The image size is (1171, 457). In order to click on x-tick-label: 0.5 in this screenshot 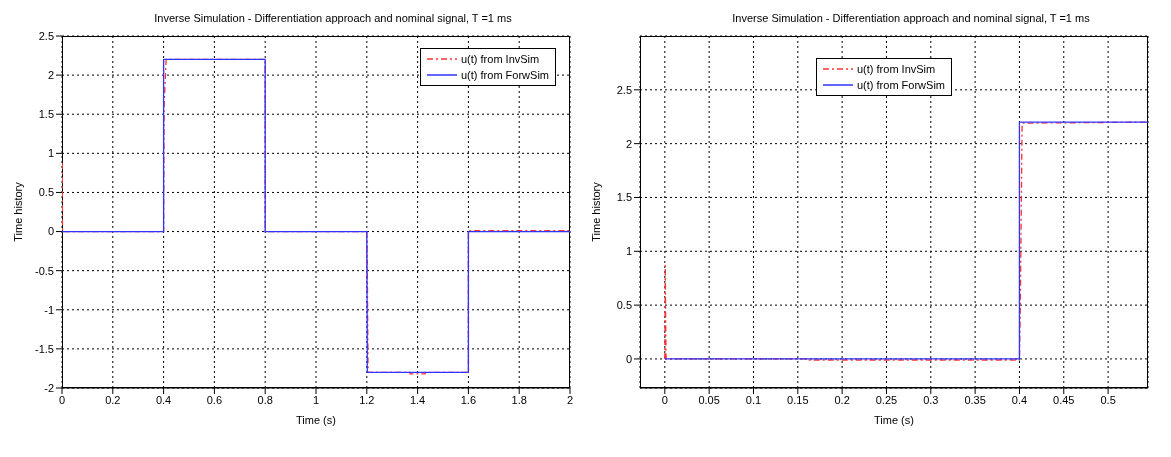, I will do `click(1108, 399)`.